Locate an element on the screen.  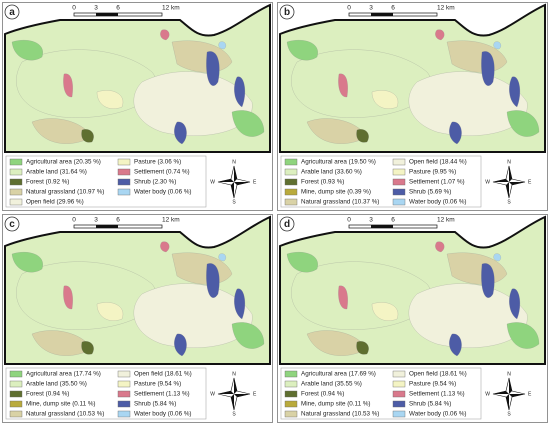
legend-label: Open field (18.44 %) is located at coordinates (438, 162).